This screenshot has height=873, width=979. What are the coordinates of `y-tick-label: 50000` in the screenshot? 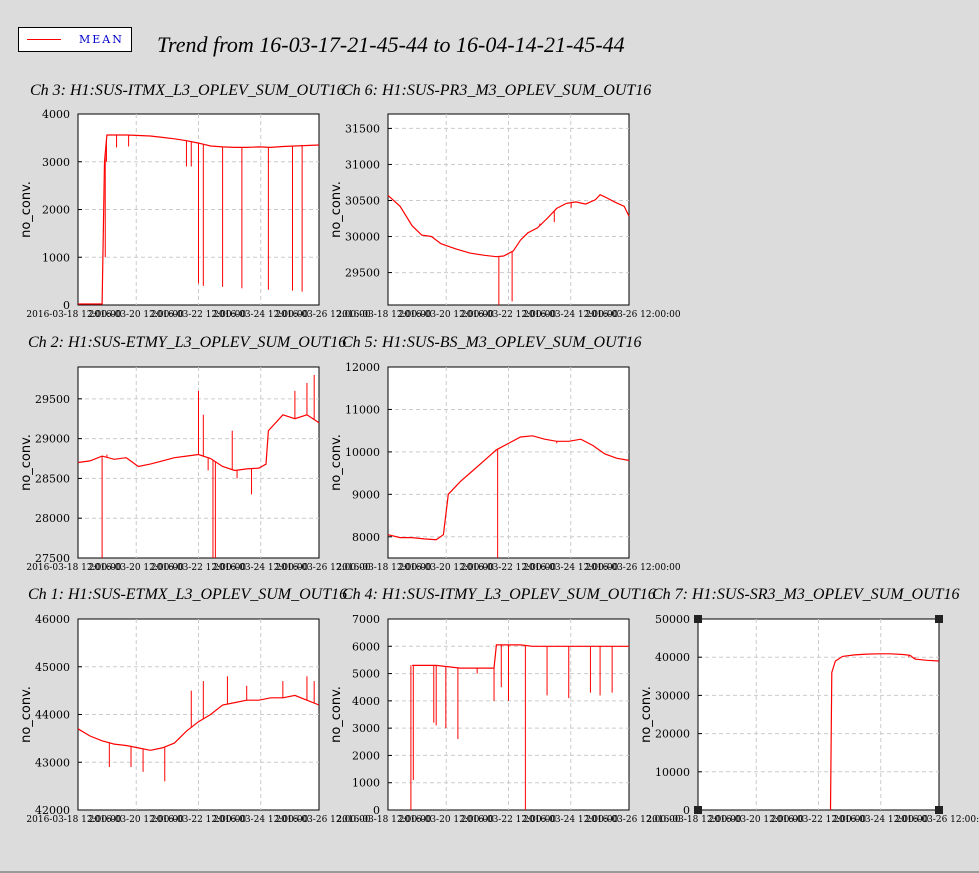 It's located at (672, 619).